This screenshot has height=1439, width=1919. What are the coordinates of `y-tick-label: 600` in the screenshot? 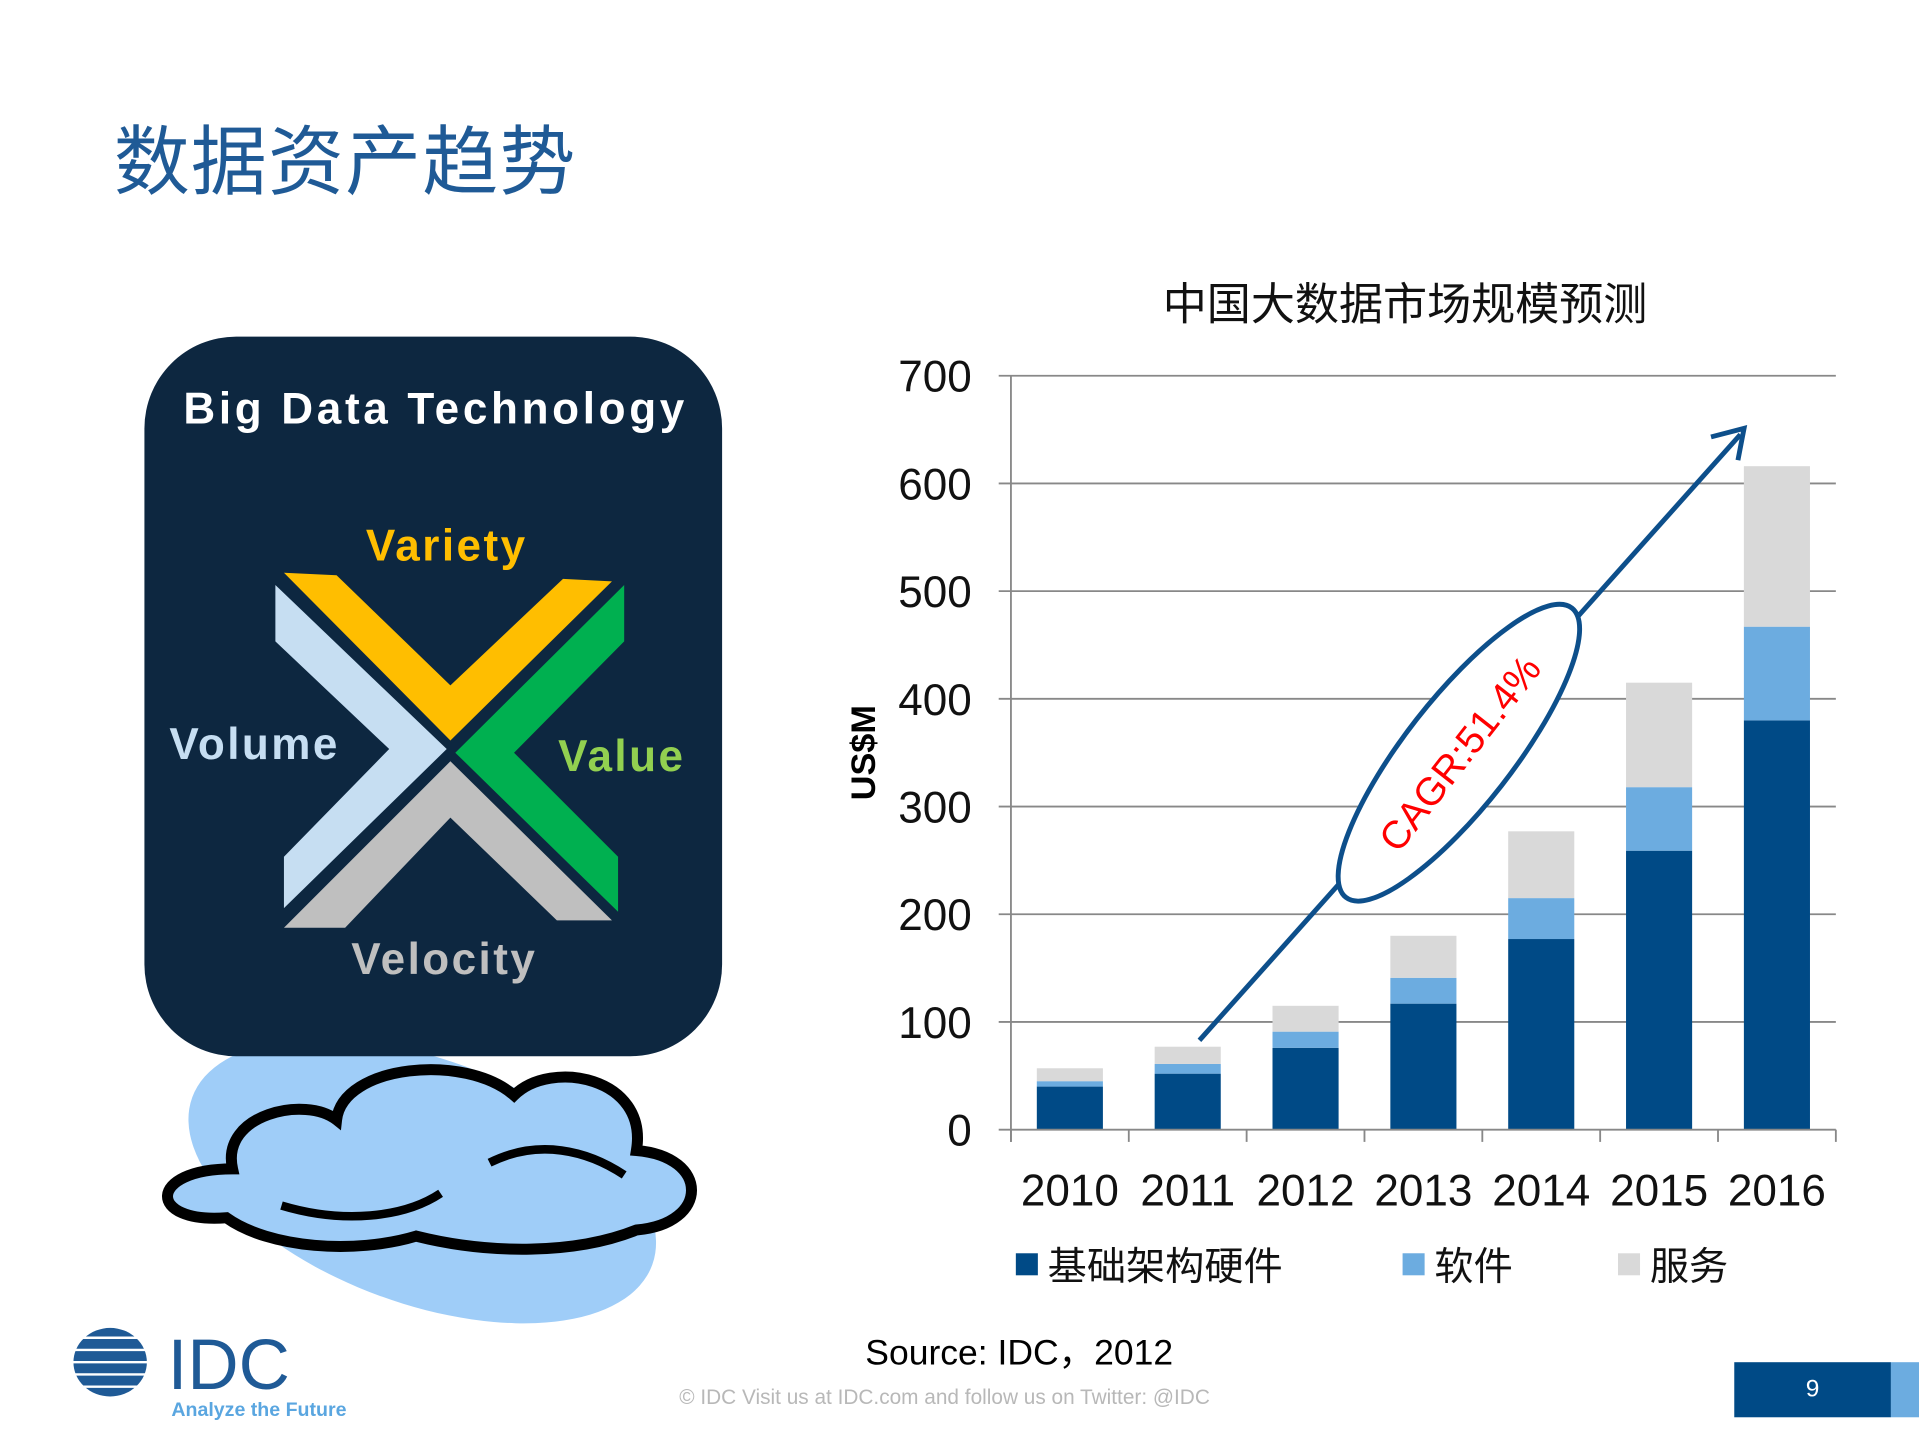 It's located at (935, 484).